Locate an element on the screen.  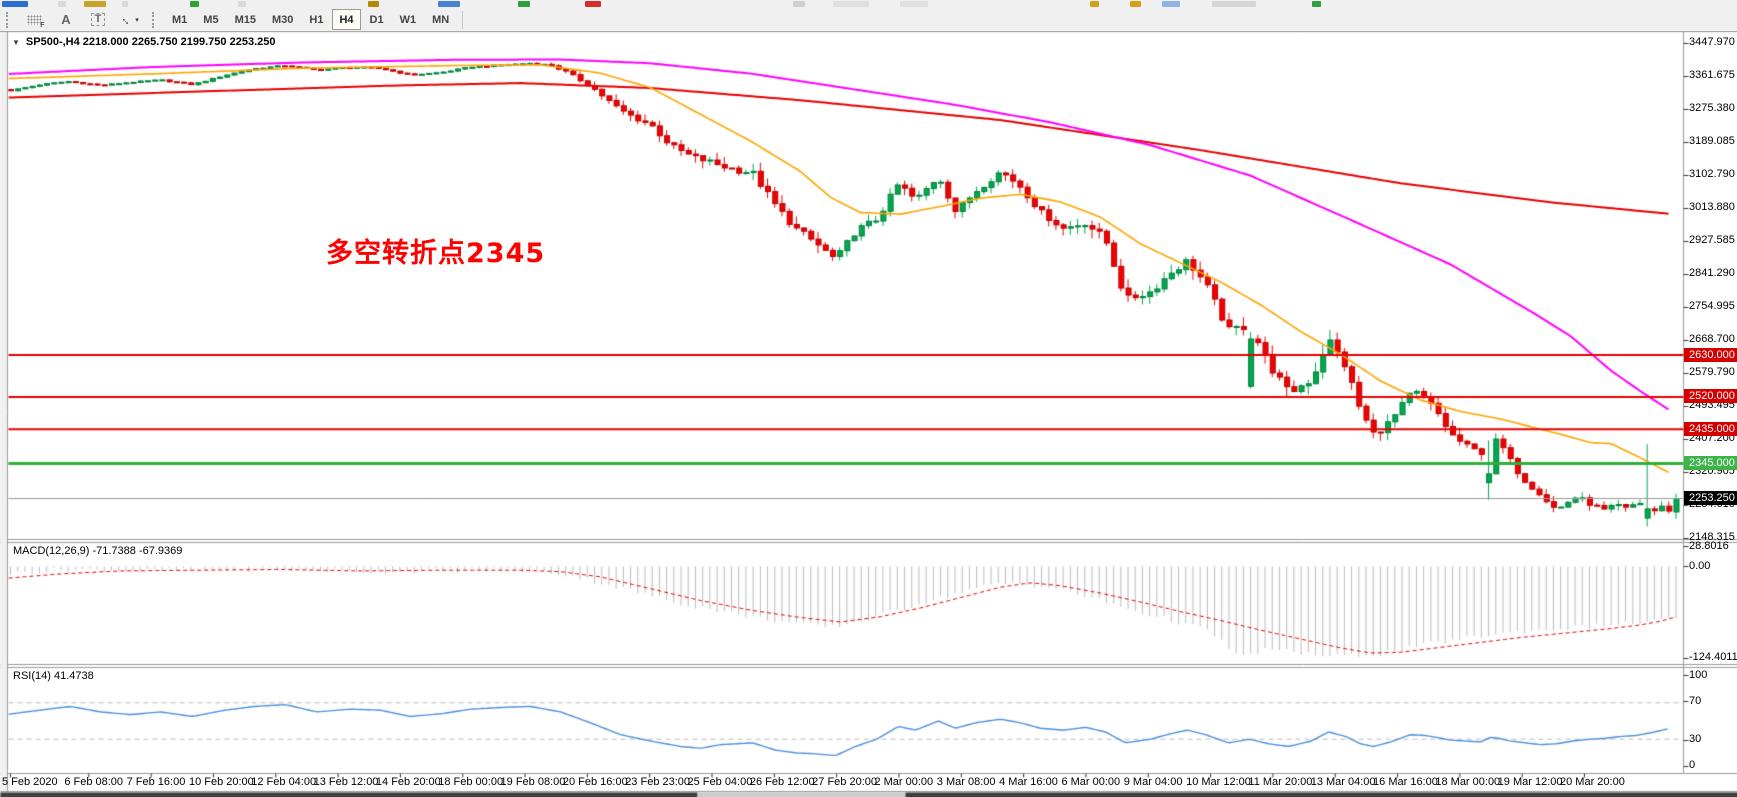
text-label-icon: A is located at coordinates (66, 19).